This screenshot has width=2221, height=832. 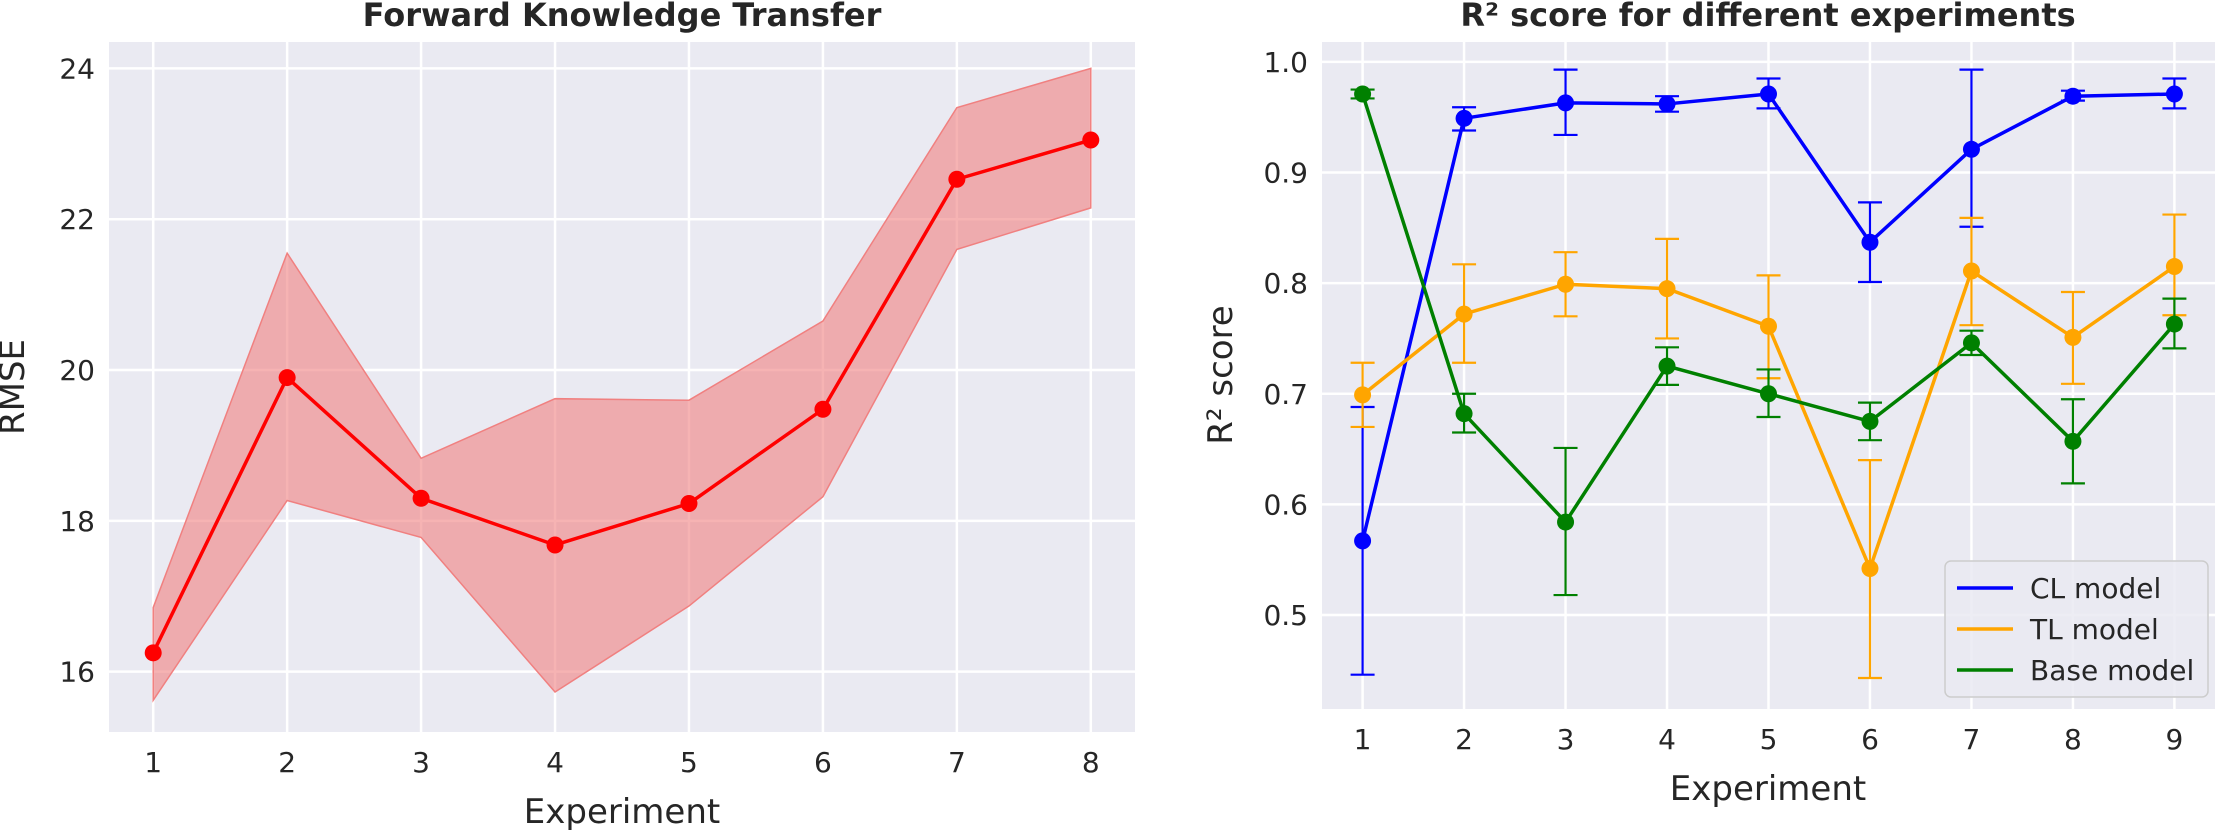 I want to click on y-tick-label: 0.6, so click(x=1285, y=504).